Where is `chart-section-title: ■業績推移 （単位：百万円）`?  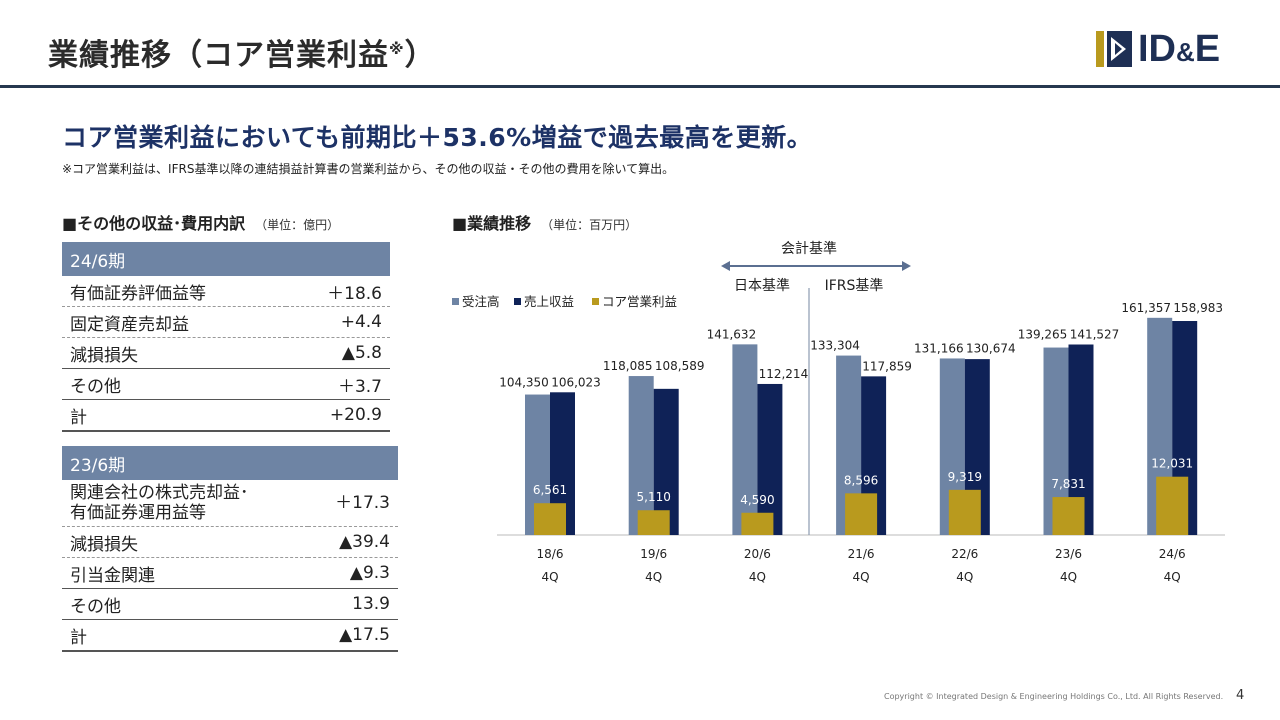
chart-section-title: ■業績推移 （単位：百万円） is located at coordinates (545, 223).